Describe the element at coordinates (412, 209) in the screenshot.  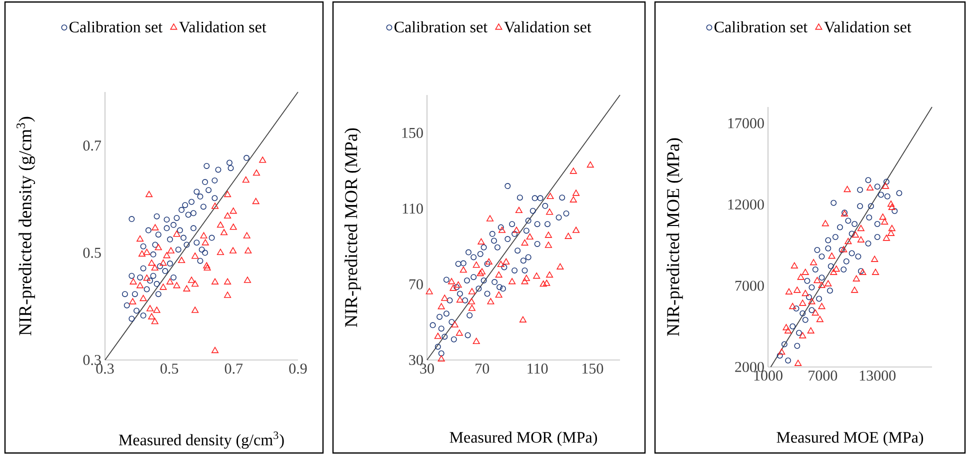
I see `y-tick-label: 110` at that location.